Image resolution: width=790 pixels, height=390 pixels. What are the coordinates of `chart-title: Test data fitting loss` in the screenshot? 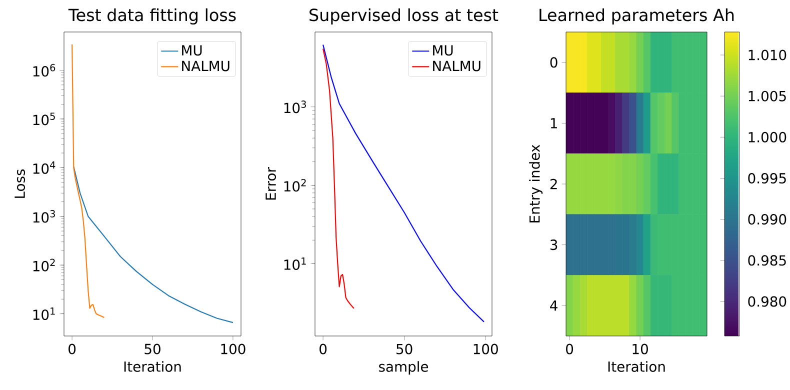 It's located at (152, 16).